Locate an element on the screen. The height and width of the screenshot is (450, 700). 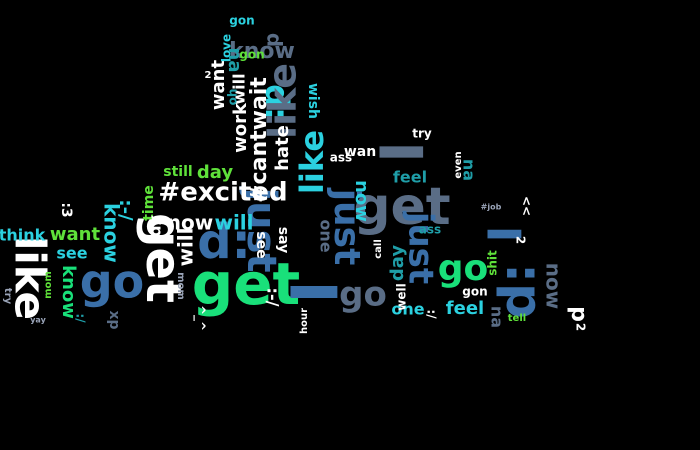
word-shit: shit is located at coordinates (493, 263).